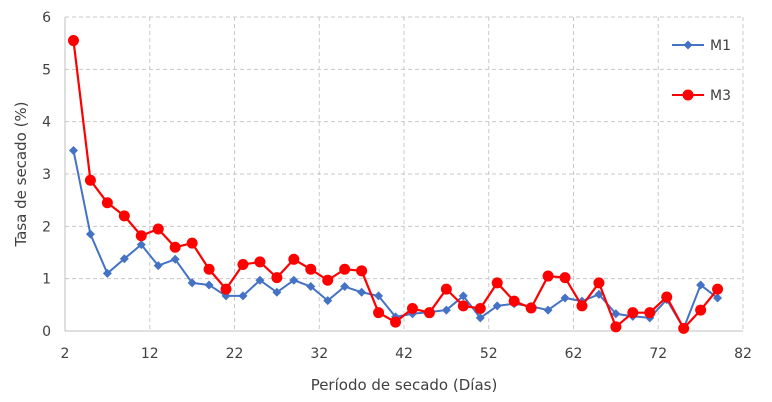  Describe the element at coordinates (720, 96) in the screenshot. I see `legend-label: M3` at that location.